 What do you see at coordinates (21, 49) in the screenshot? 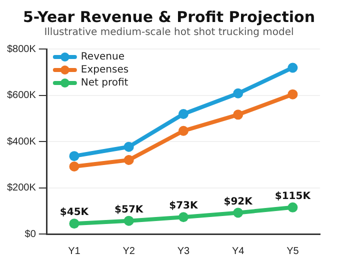
I see `y-tick-label: $800K` at bounding box center [21, 49].